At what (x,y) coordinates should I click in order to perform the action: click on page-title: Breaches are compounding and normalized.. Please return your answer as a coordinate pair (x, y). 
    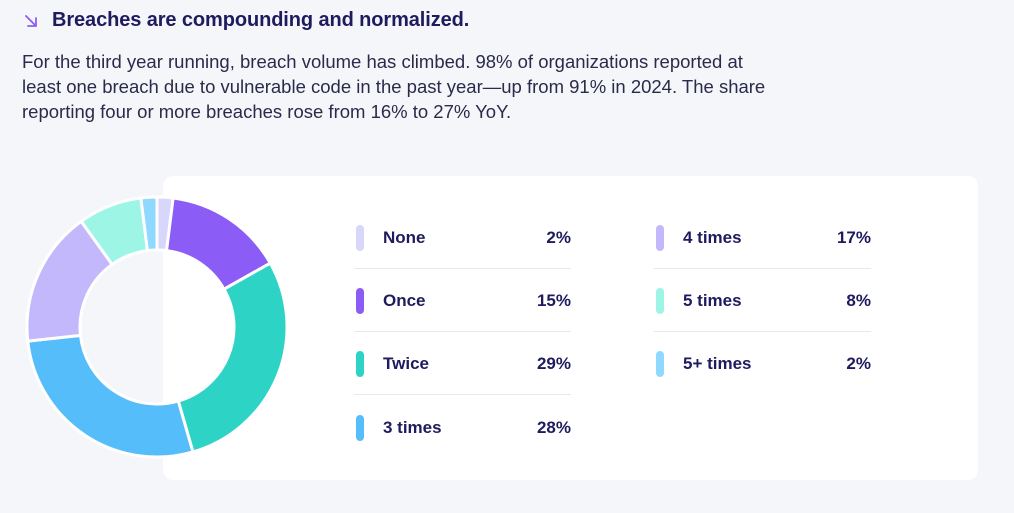
    Looking at the image, I should click on (261, 20).